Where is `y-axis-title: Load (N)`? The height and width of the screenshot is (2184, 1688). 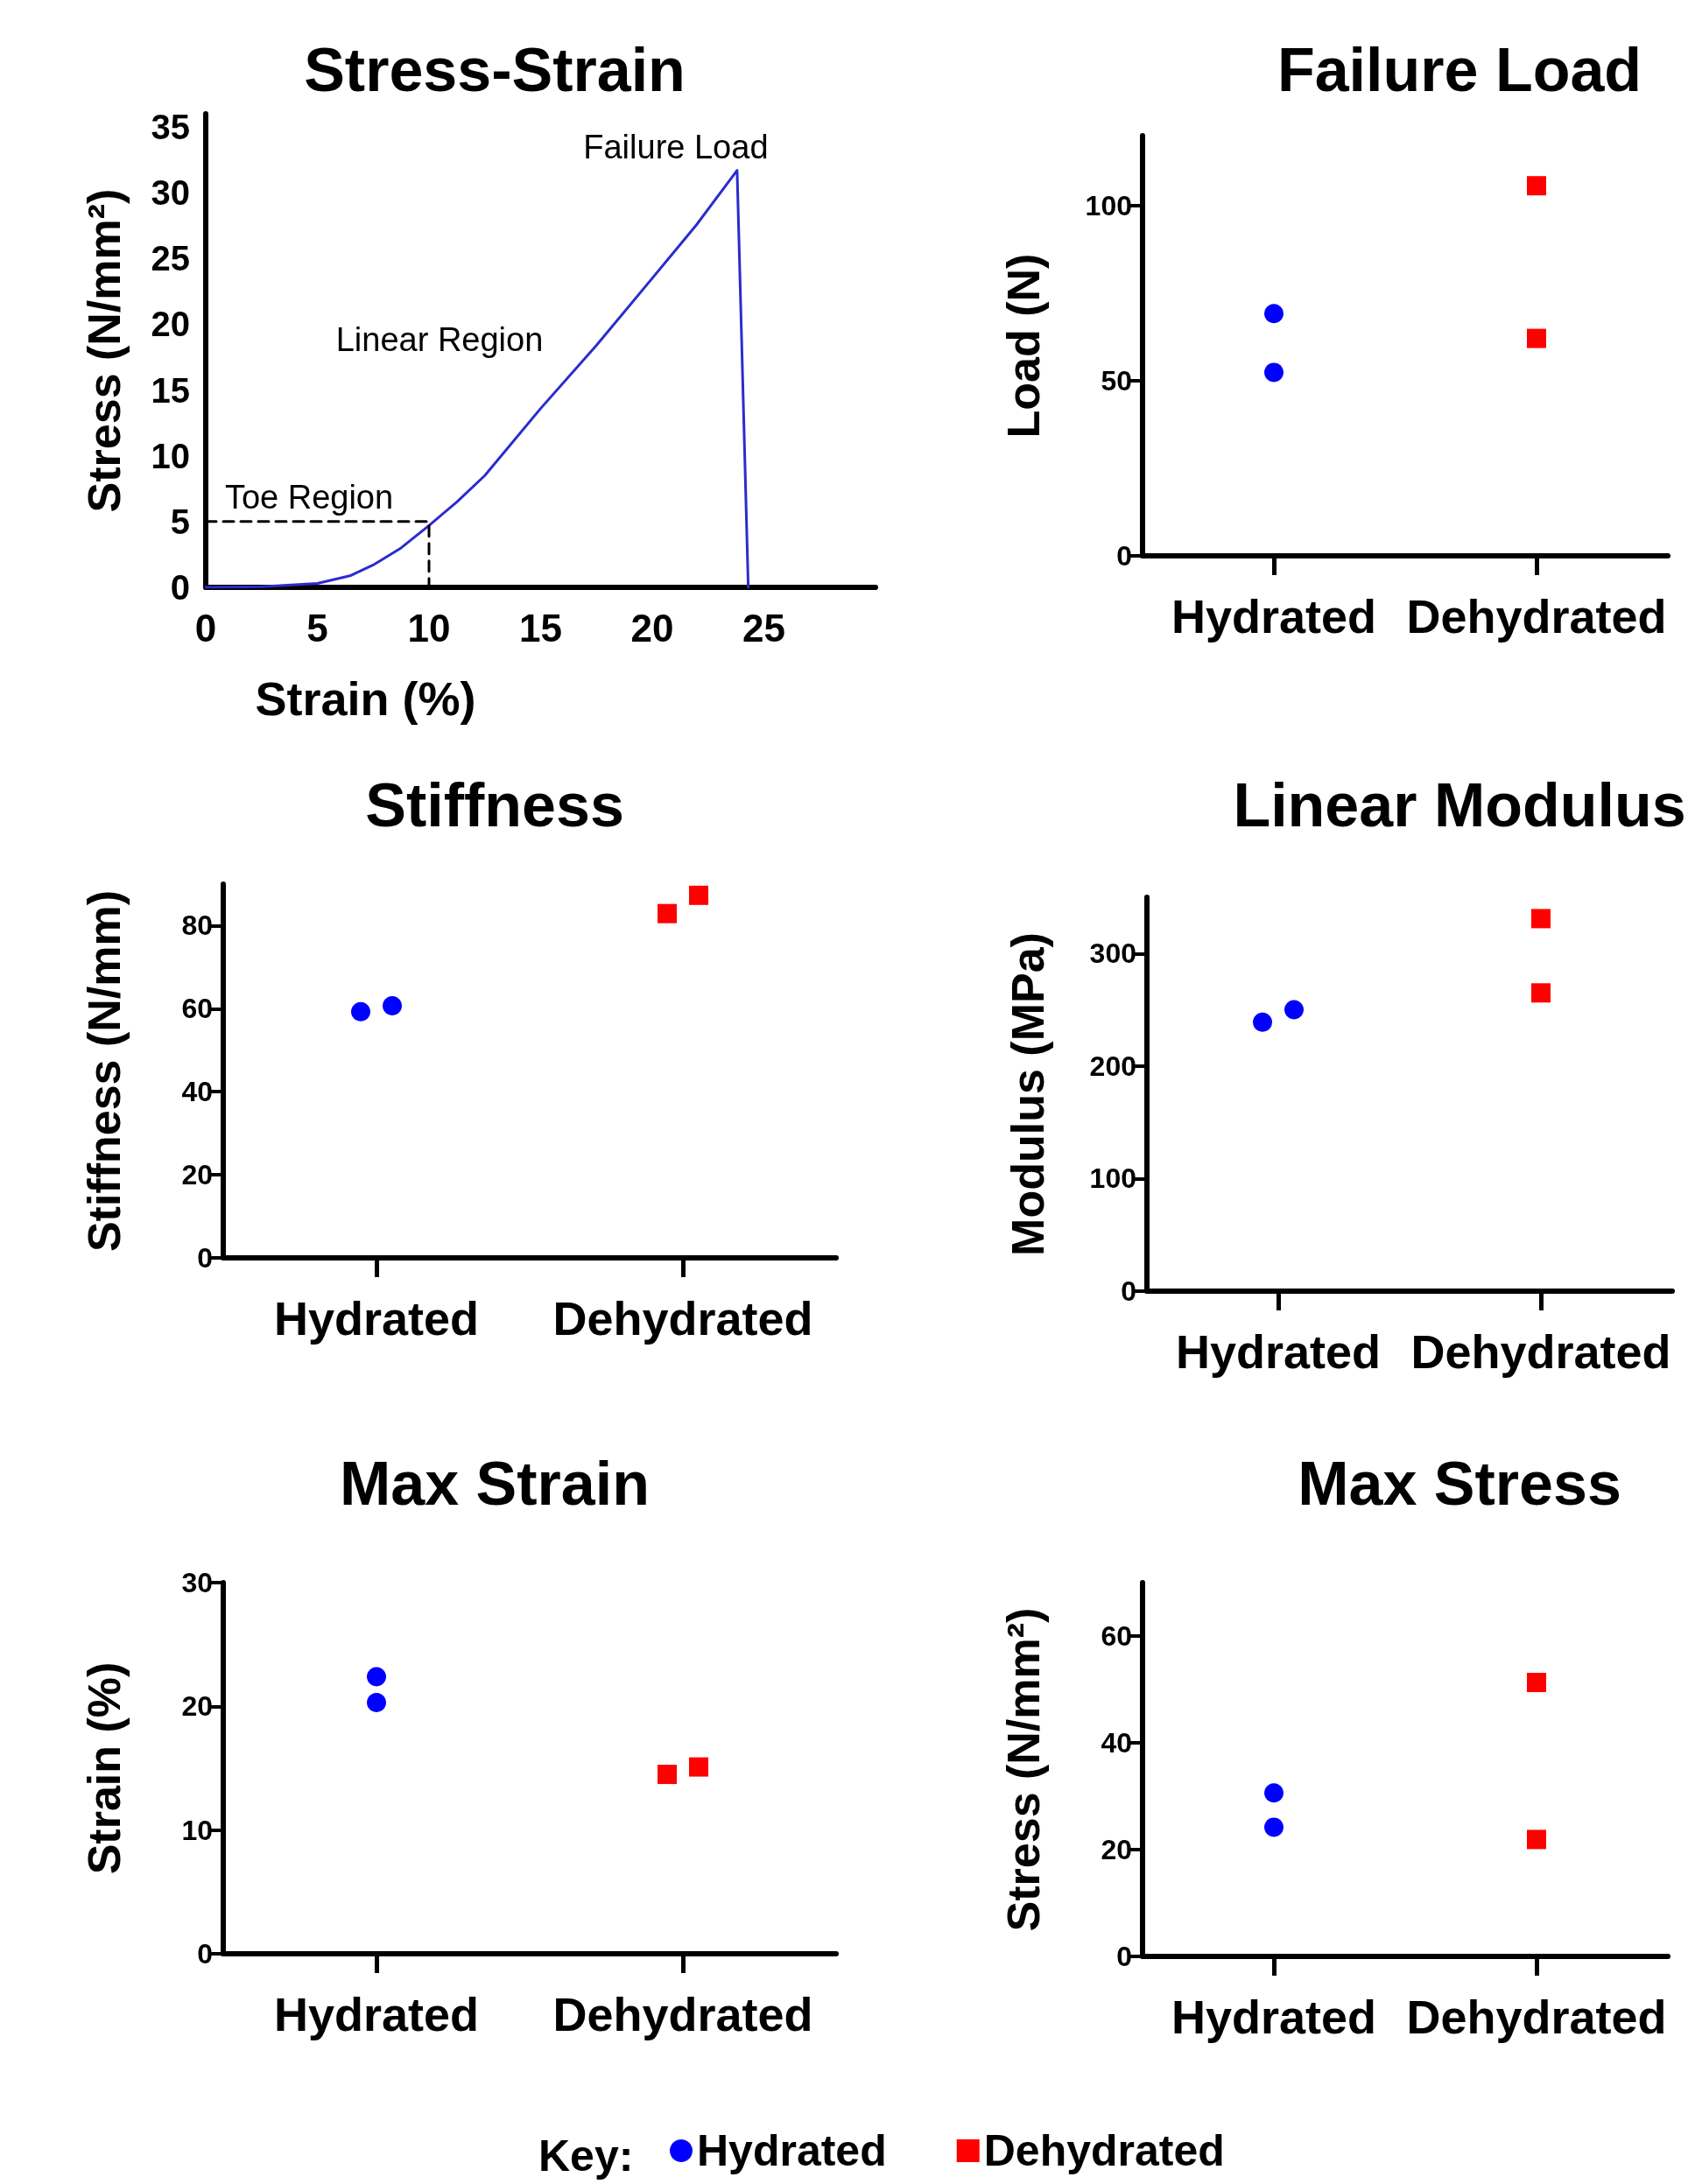 y-axis-title: Load (N) is located at coordinates (1023, 346).